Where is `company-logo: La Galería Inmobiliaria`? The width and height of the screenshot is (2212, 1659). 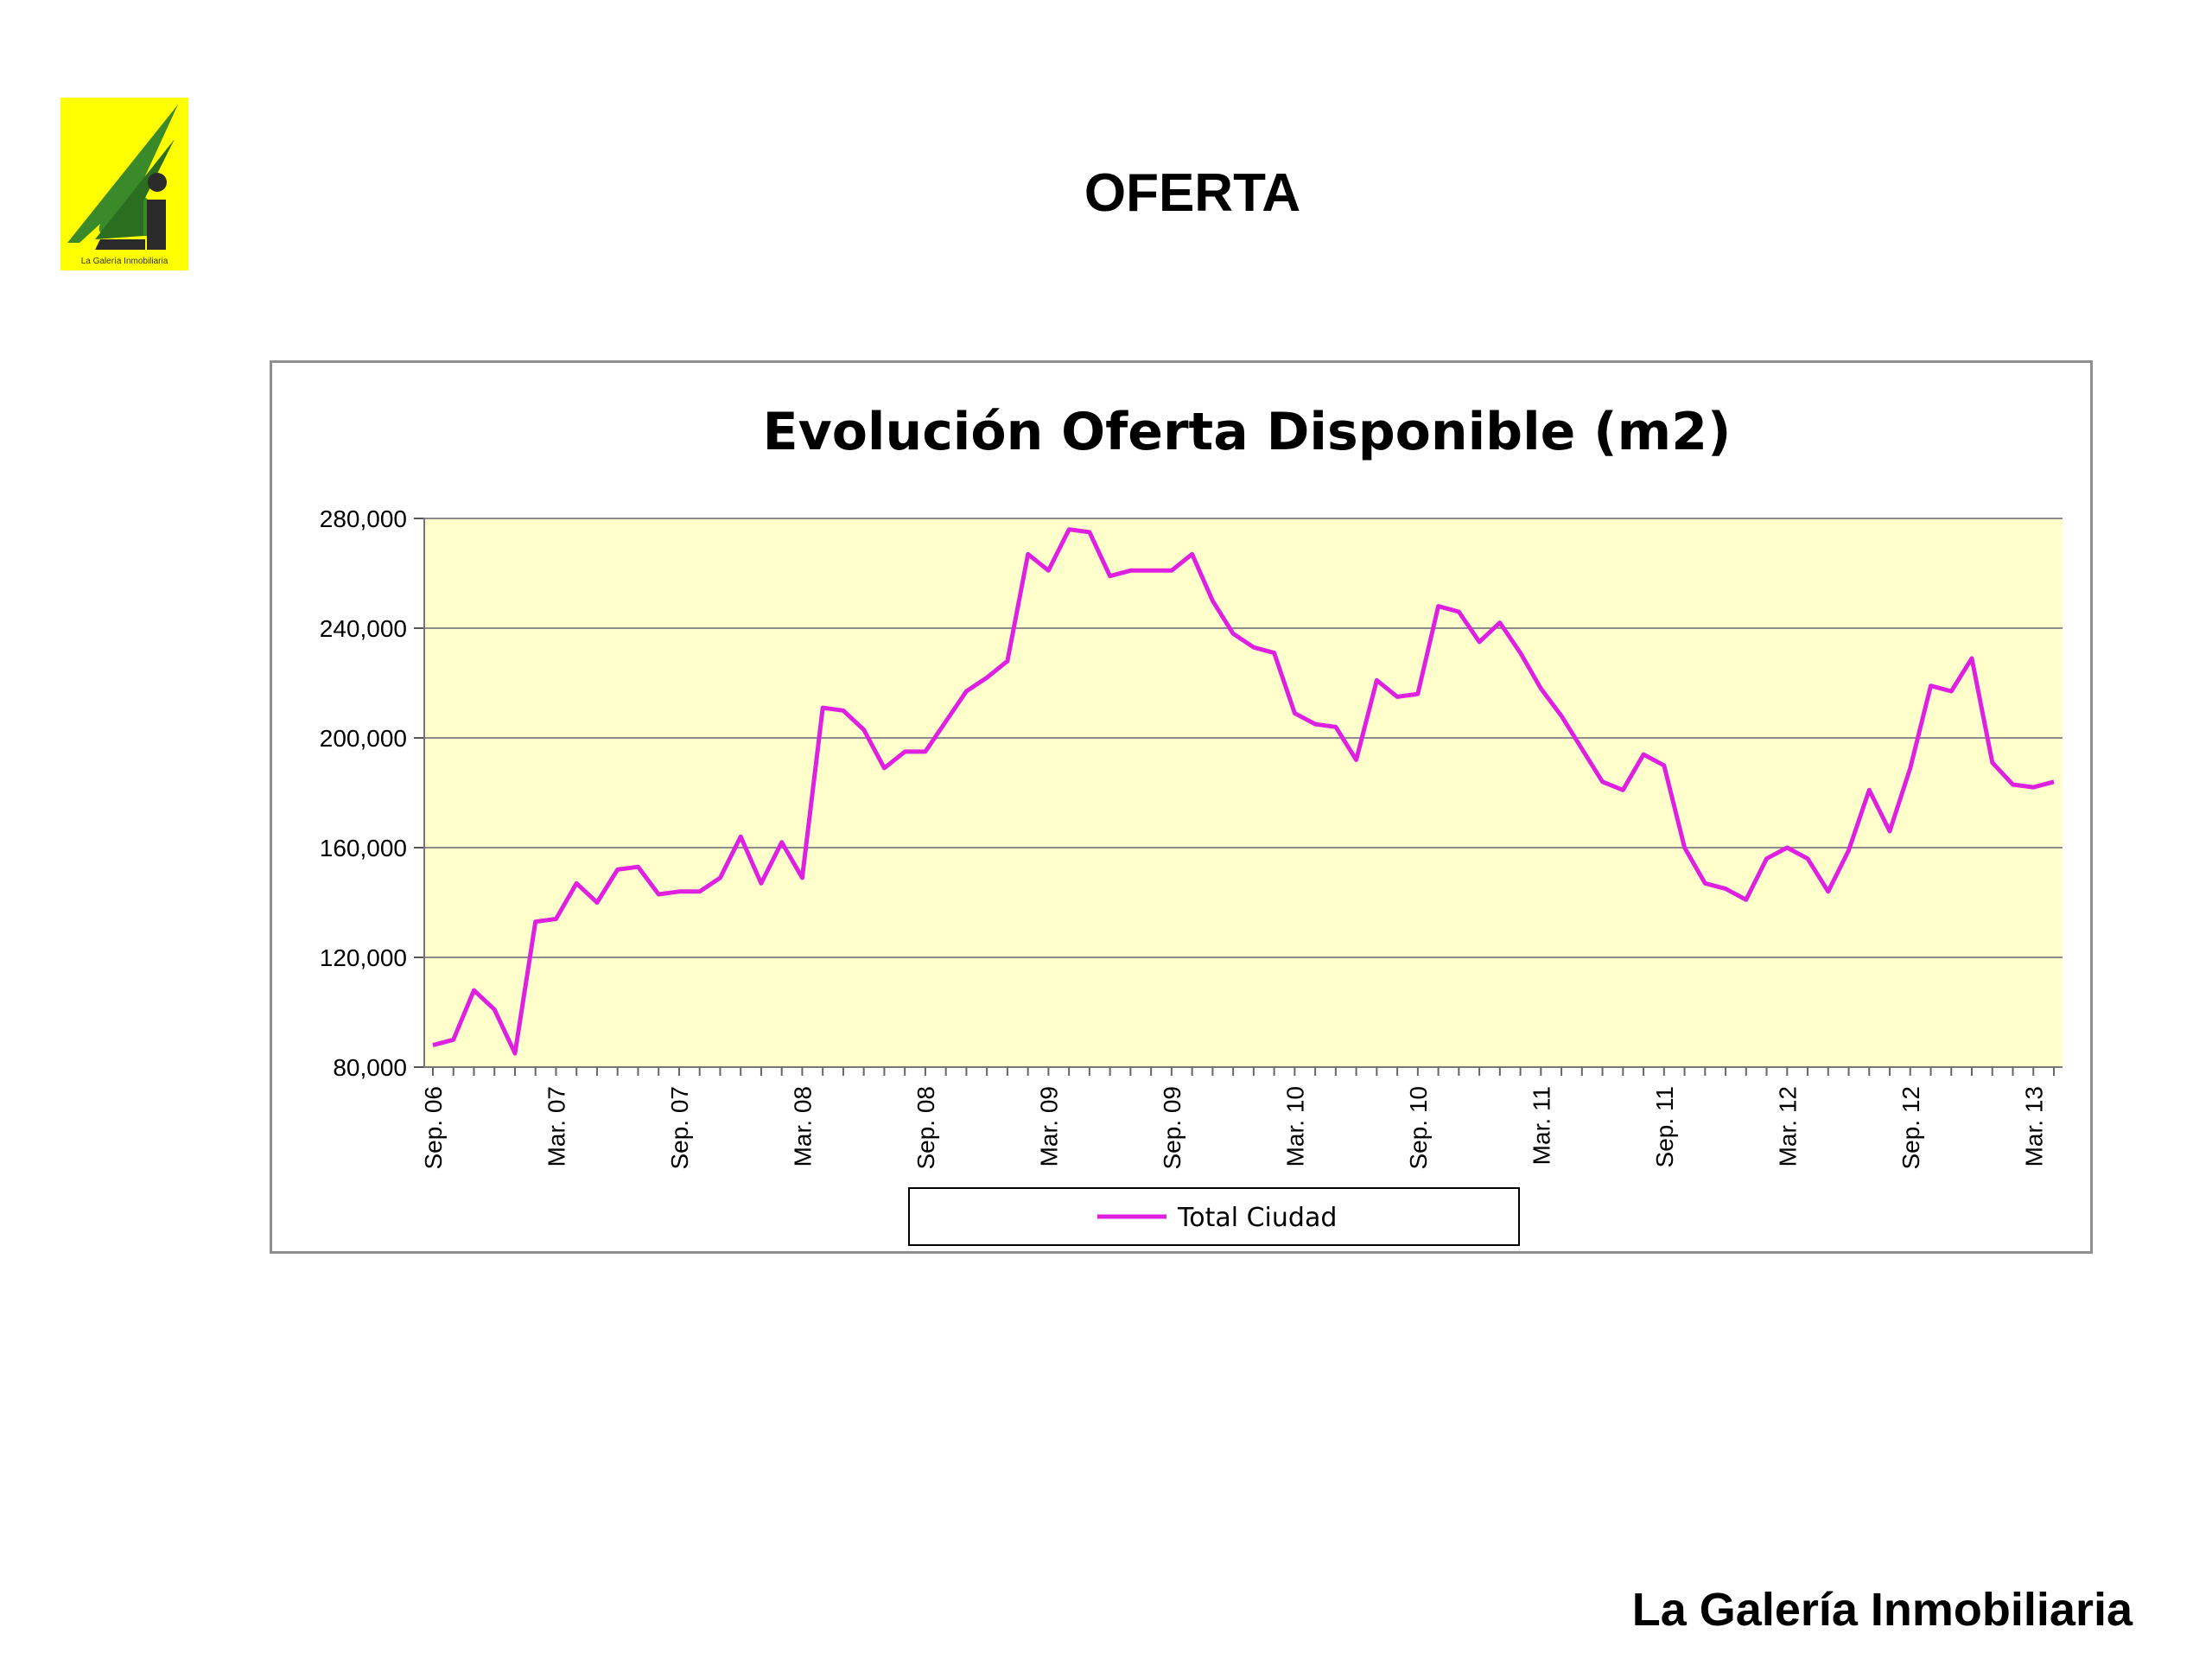 company-logo: La Galería Inmobiliaria is located at coordinates (124, 184).